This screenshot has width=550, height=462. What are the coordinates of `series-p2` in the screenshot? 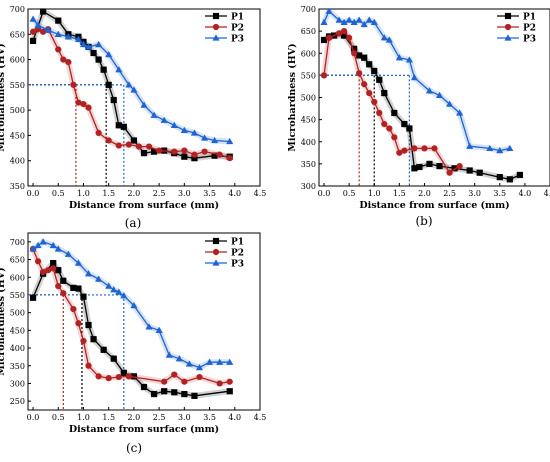 It's located at (391, 102).